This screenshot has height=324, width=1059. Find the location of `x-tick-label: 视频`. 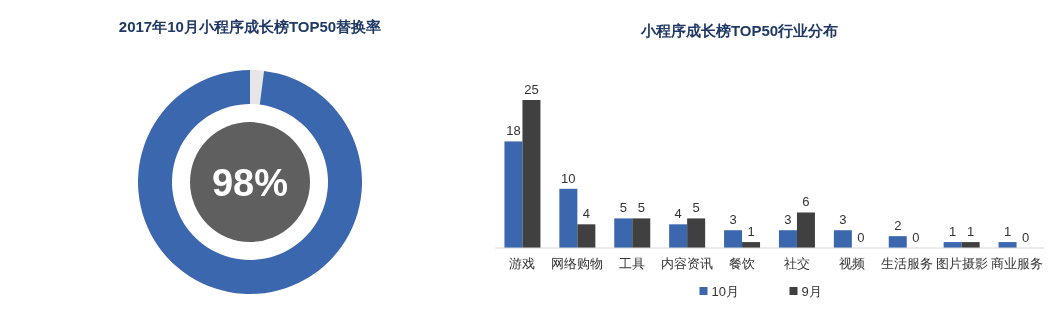

x-tick-label: 视频 is located at coordinates (851, 264).